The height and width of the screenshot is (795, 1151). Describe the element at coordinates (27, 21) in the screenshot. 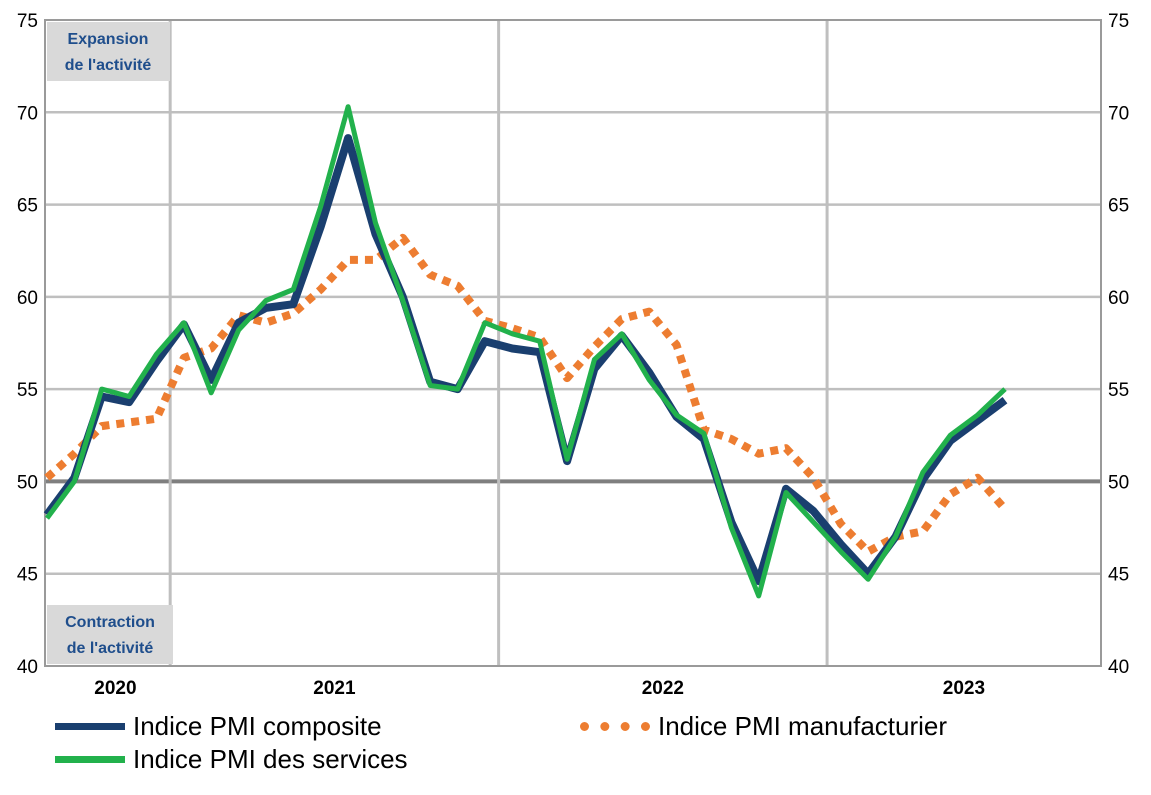

I see `y-tick-label-left: 75` at that location.